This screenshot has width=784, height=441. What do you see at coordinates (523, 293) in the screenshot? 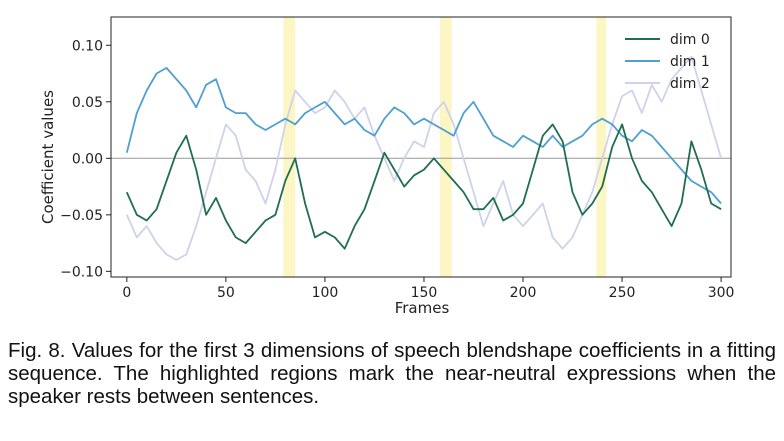
I see `x-tick-label: 200` at bounding box center [523, 293].